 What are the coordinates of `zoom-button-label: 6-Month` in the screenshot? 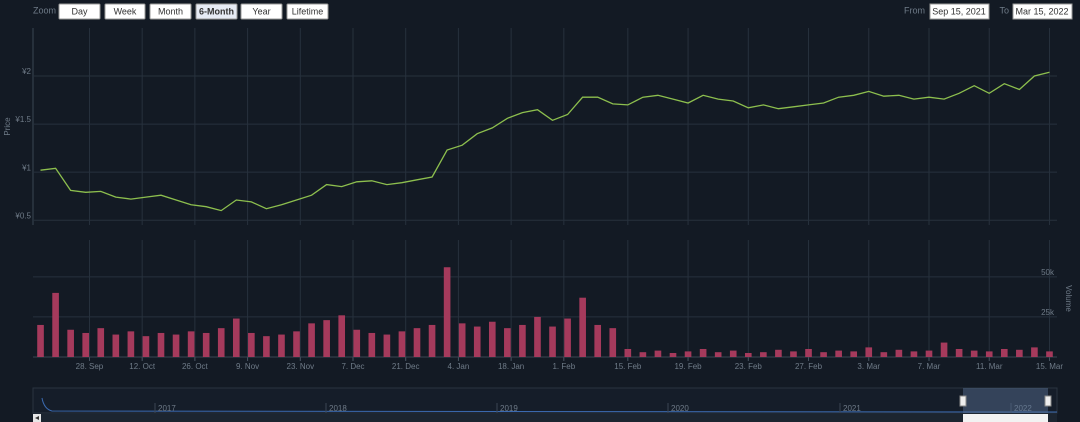 It's located at (216, 11).